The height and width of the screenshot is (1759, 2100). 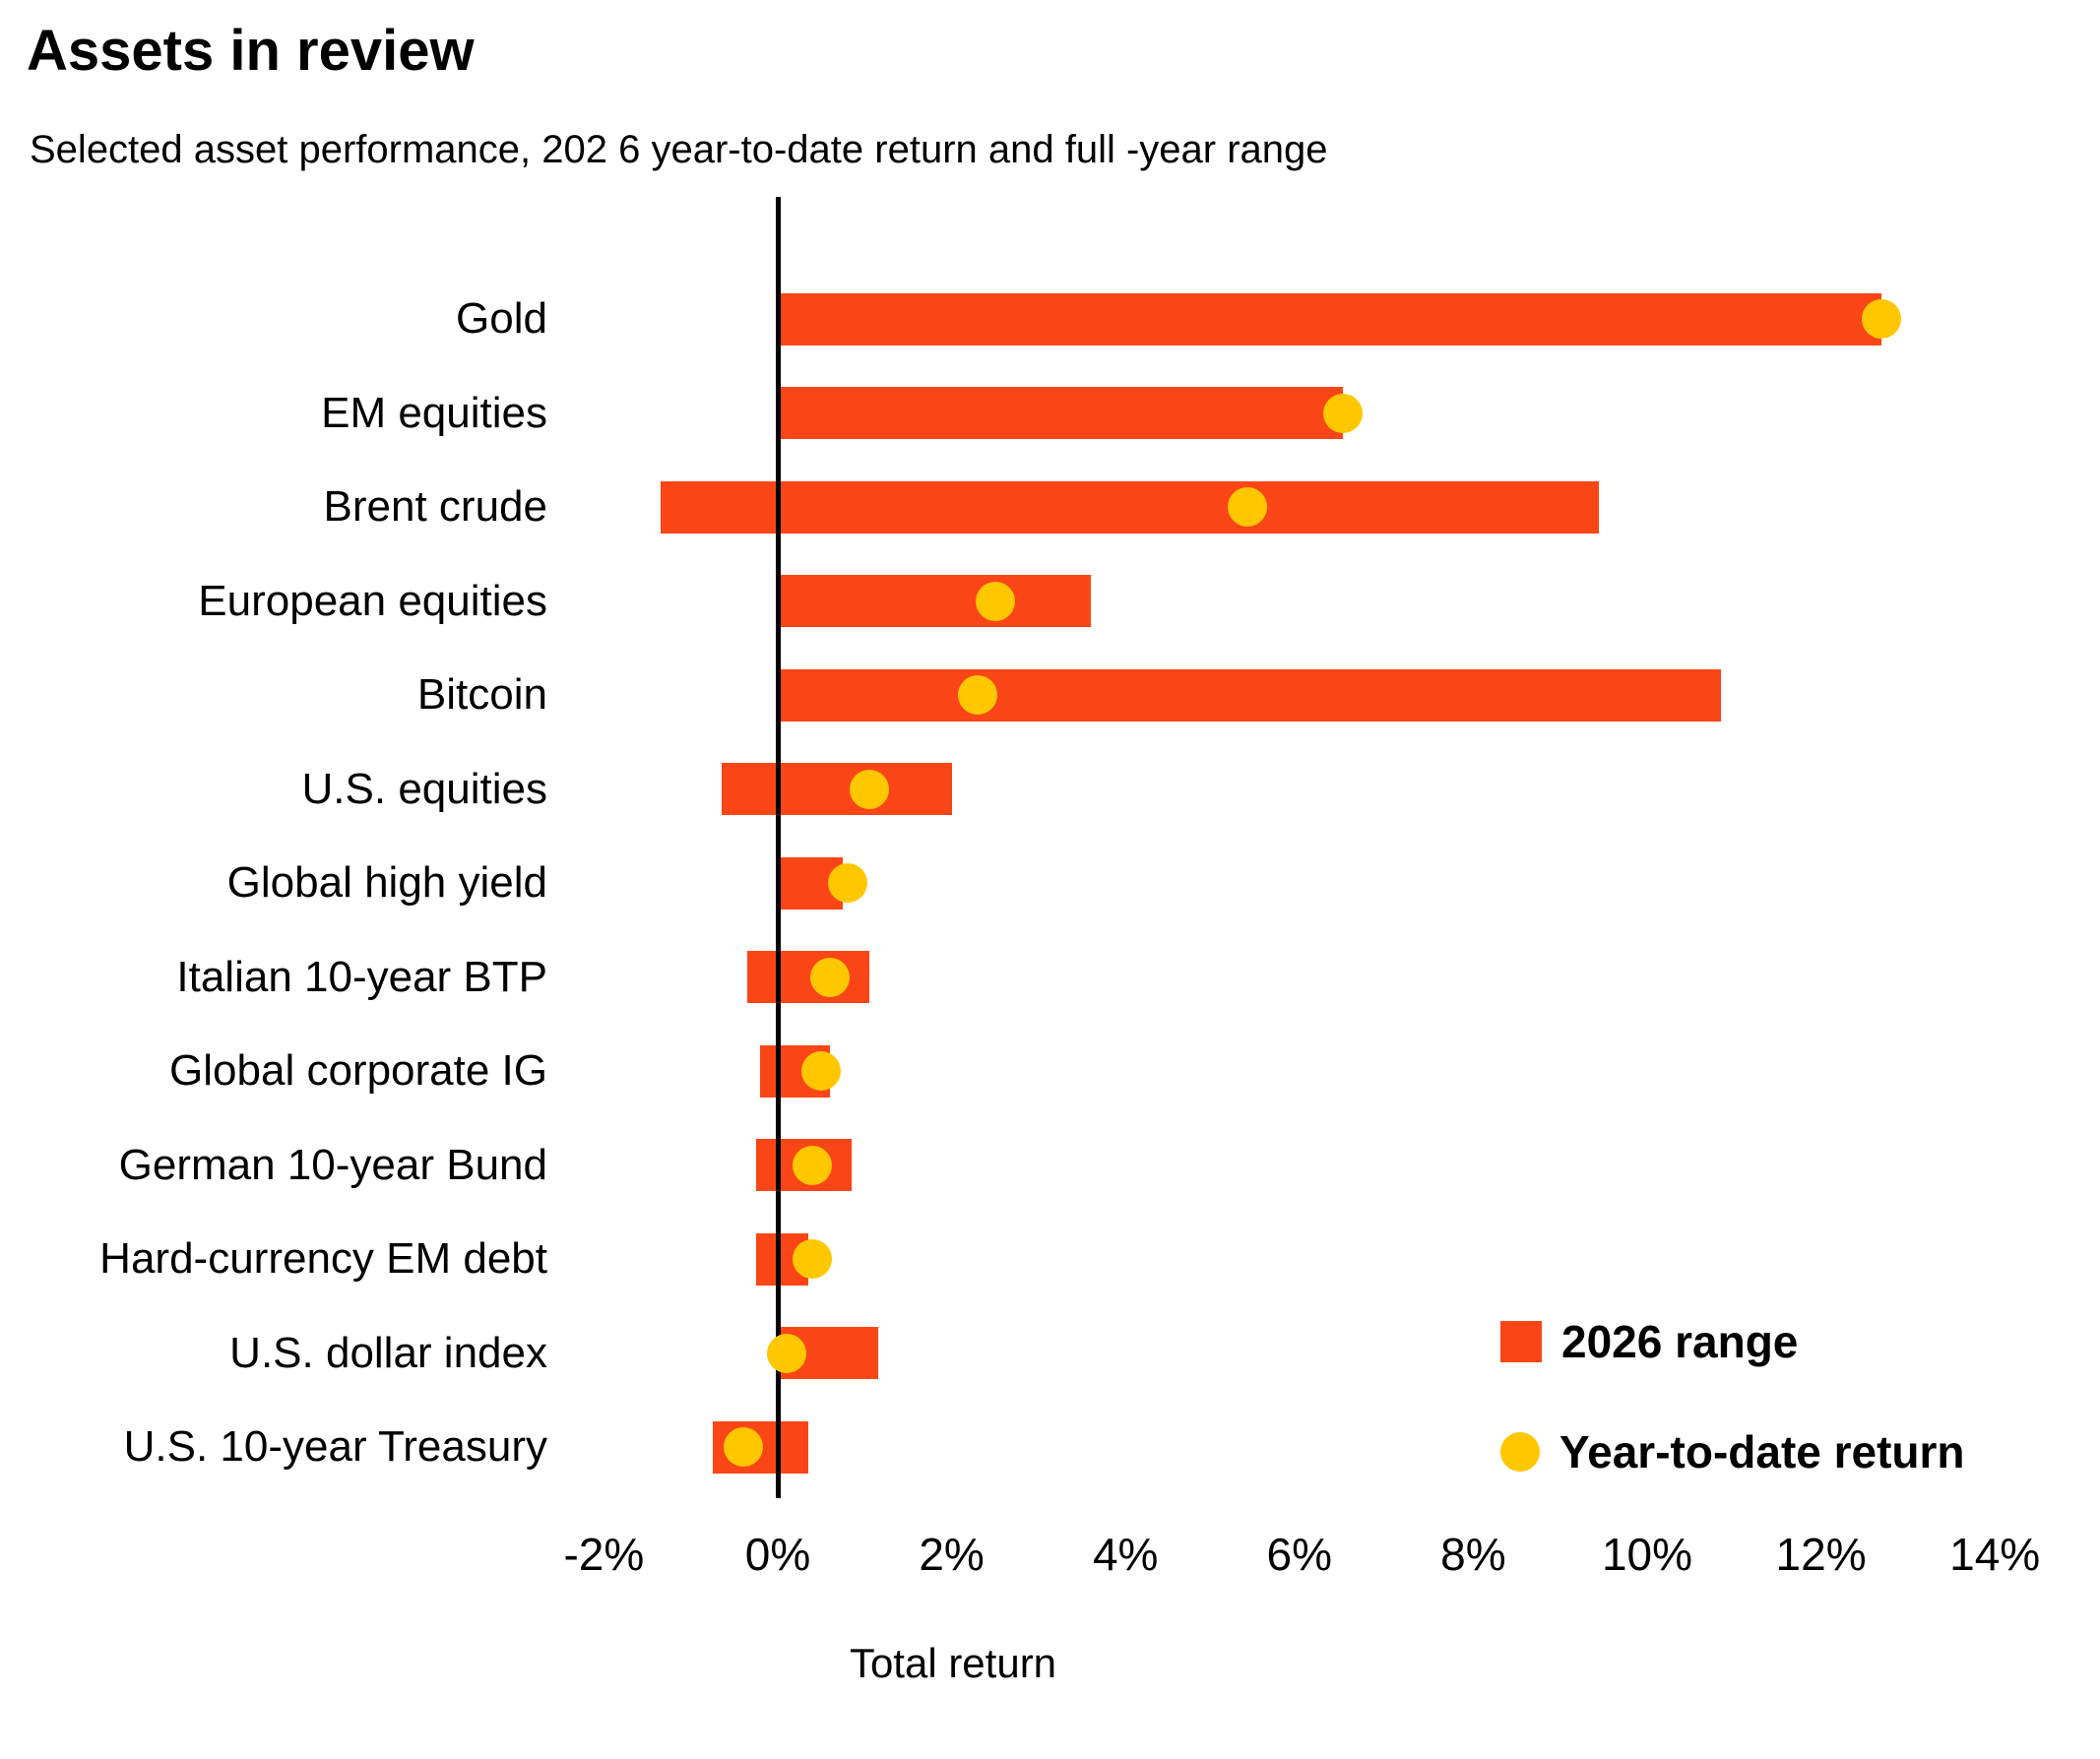 I want to click on x-axis-tick-label: 4%, so click(x=1126, y=1554).